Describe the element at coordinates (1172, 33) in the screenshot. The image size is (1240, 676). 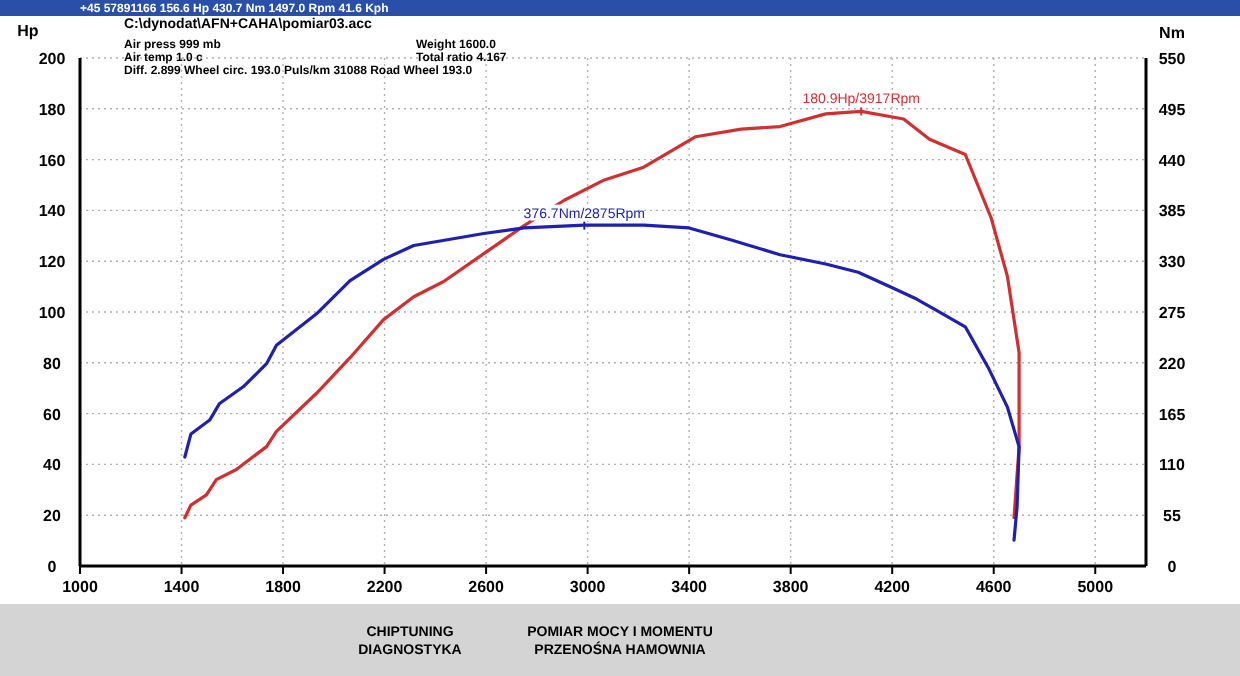
I see `y2-axis-title: Nm` at that location.